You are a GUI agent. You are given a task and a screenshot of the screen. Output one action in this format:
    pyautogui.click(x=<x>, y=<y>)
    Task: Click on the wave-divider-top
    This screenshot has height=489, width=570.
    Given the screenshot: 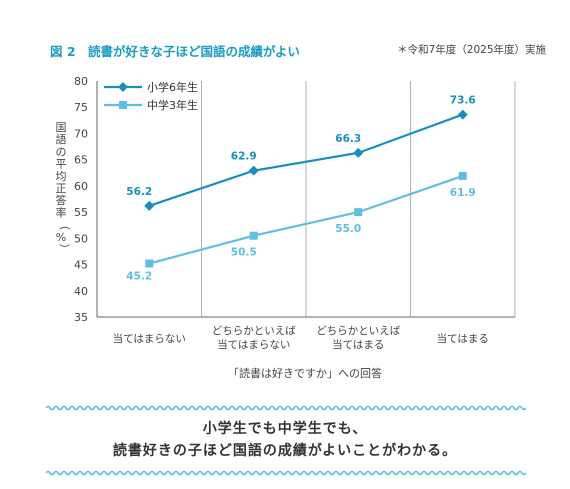 What is the action you would take?
    pyautogui.click(x=286, y=408)
    